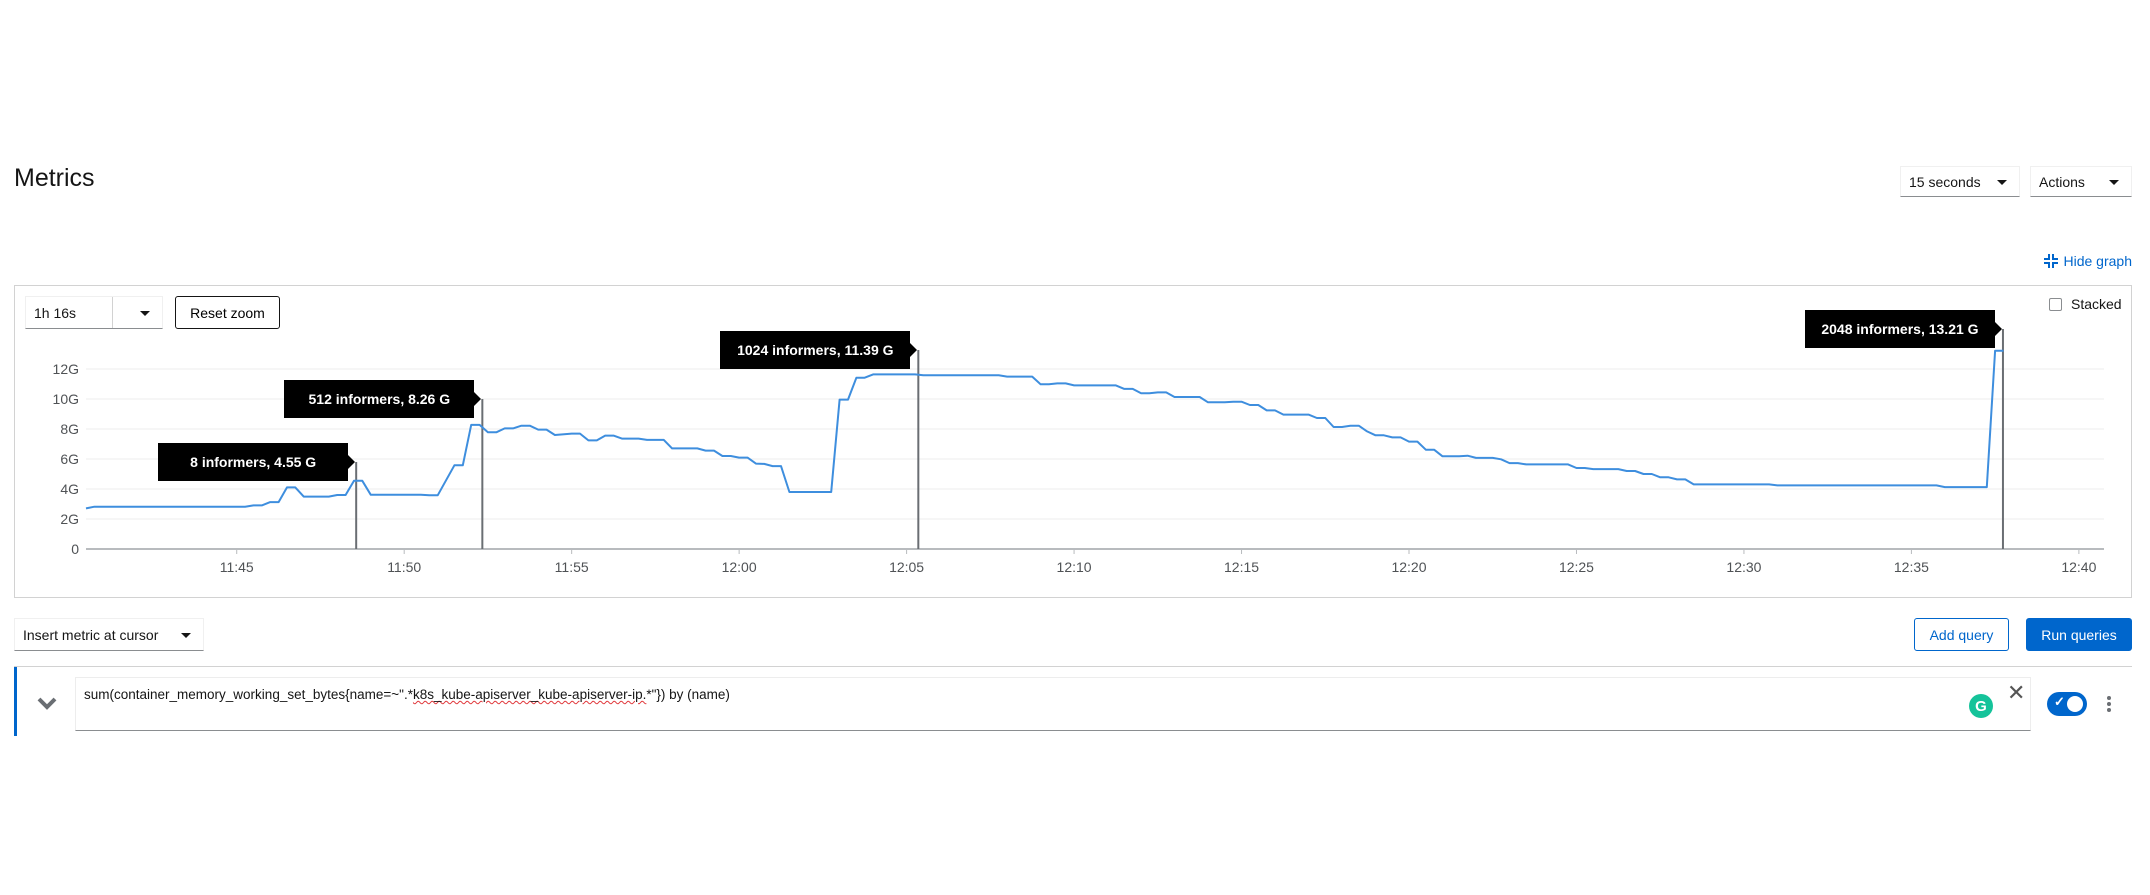 Image resolution: width=2150 pixels, height=895 pixels. I want to click on x-tick-label: 12:25, so click(1576, 567).